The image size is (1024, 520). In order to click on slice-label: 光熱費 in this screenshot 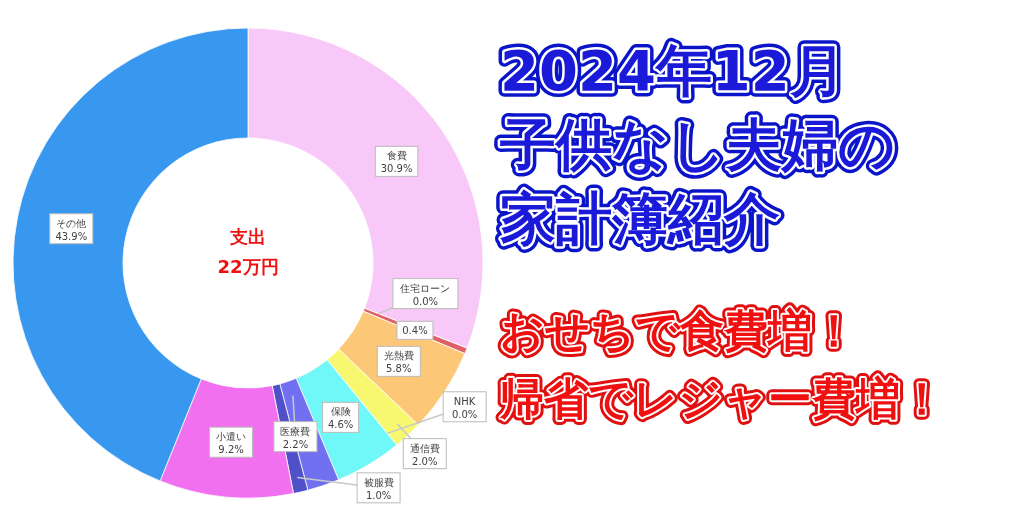, I will do `click(398, 356)`.